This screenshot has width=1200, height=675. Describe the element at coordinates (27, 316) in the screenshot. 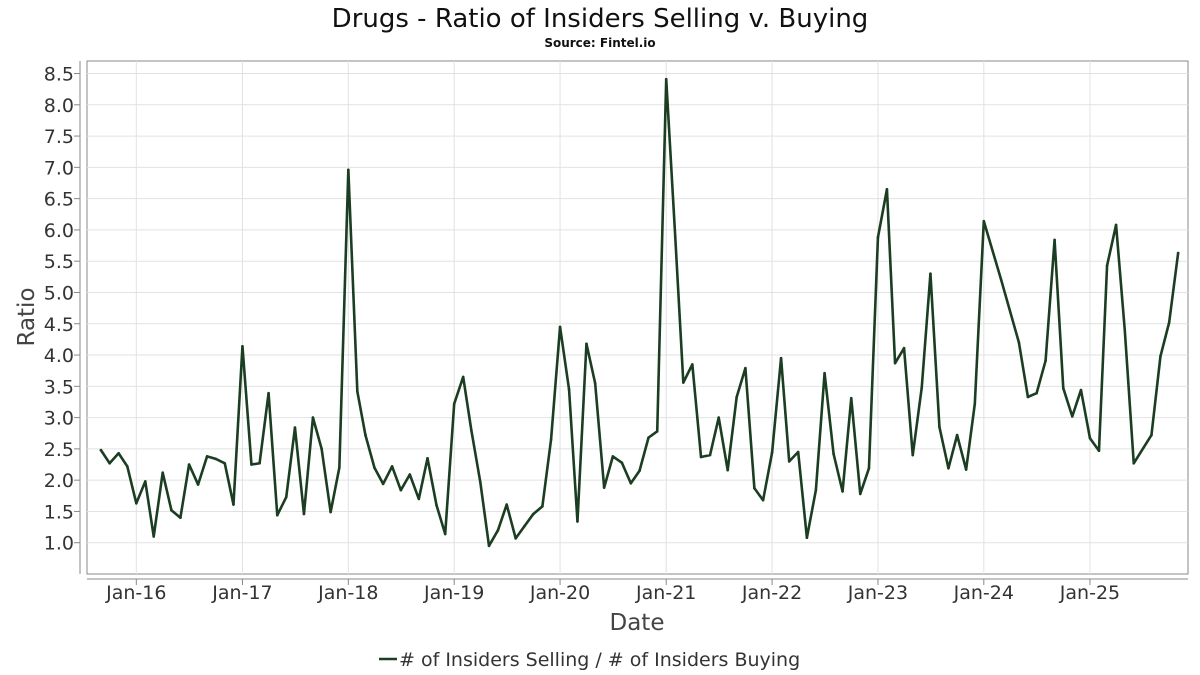

I see `y-axis-label: Ratio` at that location.